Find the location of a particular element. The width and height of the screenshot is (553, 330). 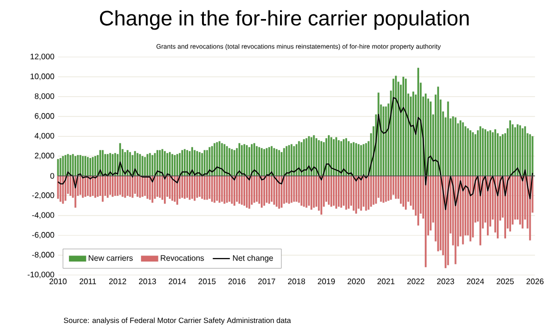

x-tick-label: 2016 is located at coordinates (237, 281).